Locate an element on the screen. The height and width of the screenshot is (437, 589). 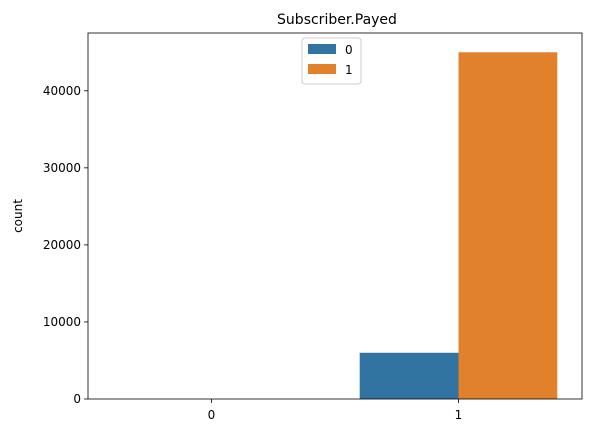
y-axis-ticks: 0 10000 20000 30000 40000 is located at coordinates (65, 245).